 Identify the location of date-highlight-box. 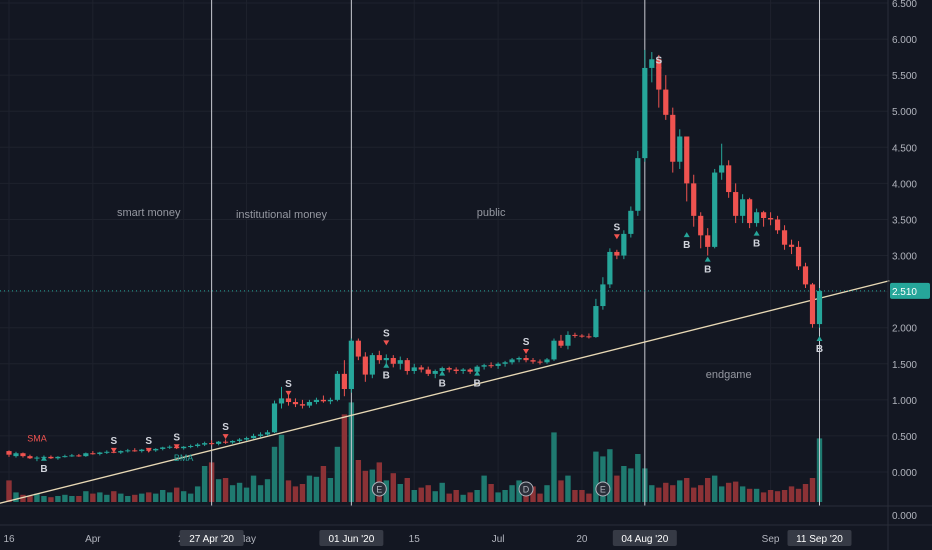
(211, 538).